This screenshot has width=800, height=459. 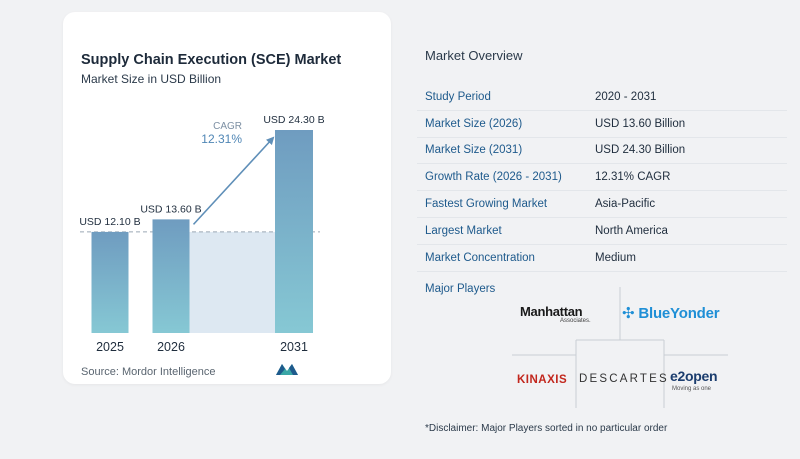 I want to click on overview-label: Fastest Growing Market, so click(x=486, y=204).